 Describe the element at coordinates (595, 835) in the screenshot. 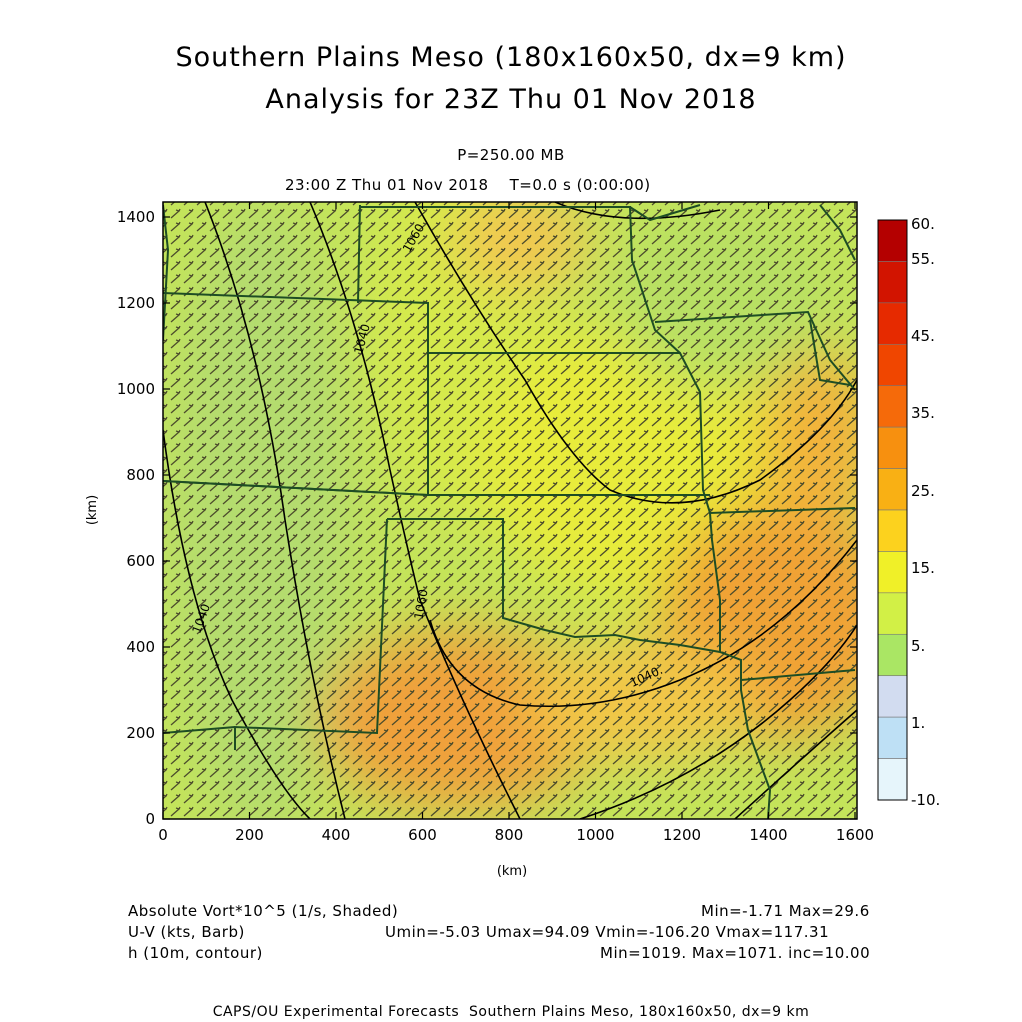

I see `x-tick-label: 1000` at that location.